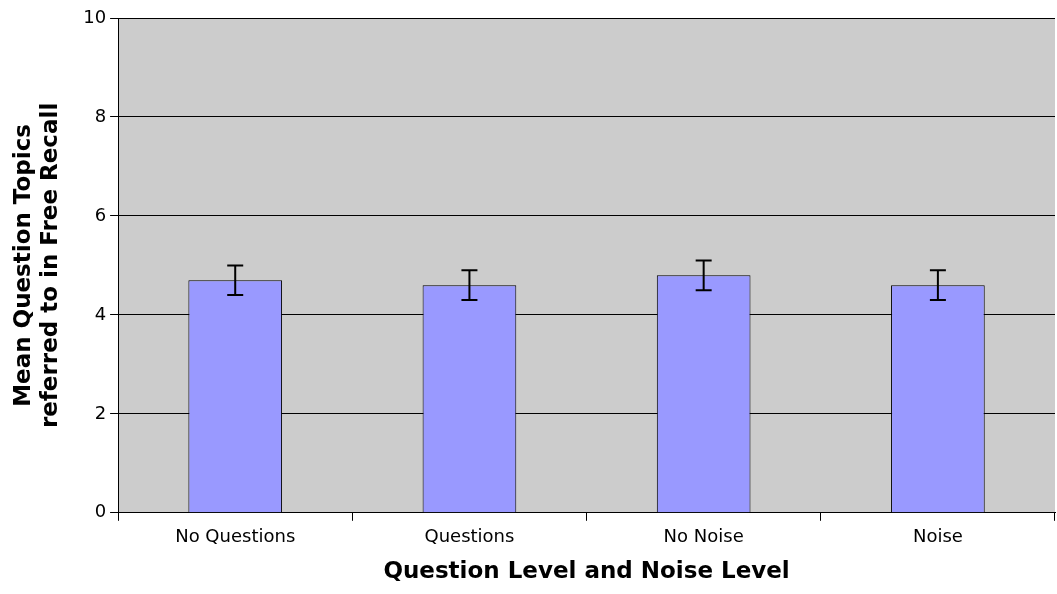  What do you see at coordinates (469, 536) in the screenshot?
I see `x-tick-label: Questions` at bounding box center [469, 536].